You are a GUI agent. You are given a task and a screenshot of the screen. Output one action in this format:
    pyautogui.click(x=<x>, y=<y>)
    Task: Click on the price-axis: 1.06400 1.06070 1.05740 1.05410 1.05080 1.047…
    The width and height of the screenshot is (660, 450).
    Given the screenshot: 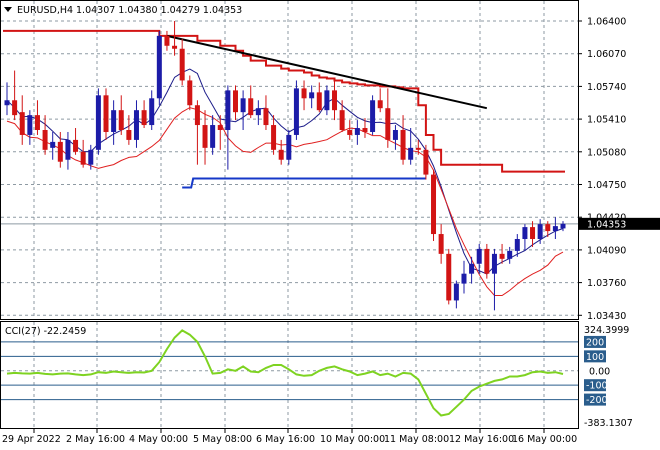 What is the action you would take?
    pyautogui.click(x=619, y=169)
    